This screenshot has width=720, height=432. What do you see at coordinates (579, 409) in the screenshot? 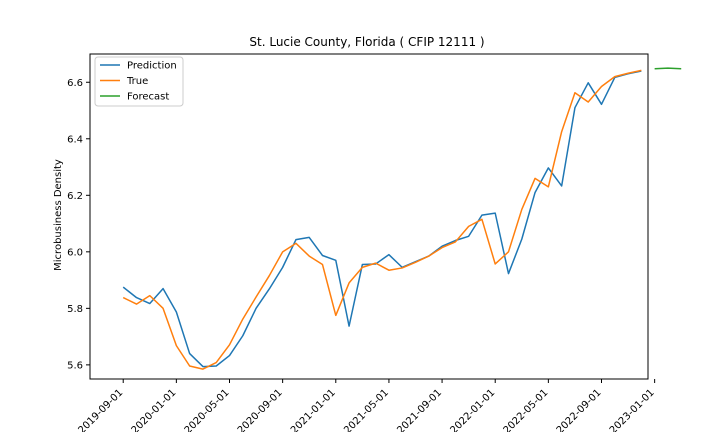
I see `x-tick-label: 2022-09-01` at bounding box center [579, 409].